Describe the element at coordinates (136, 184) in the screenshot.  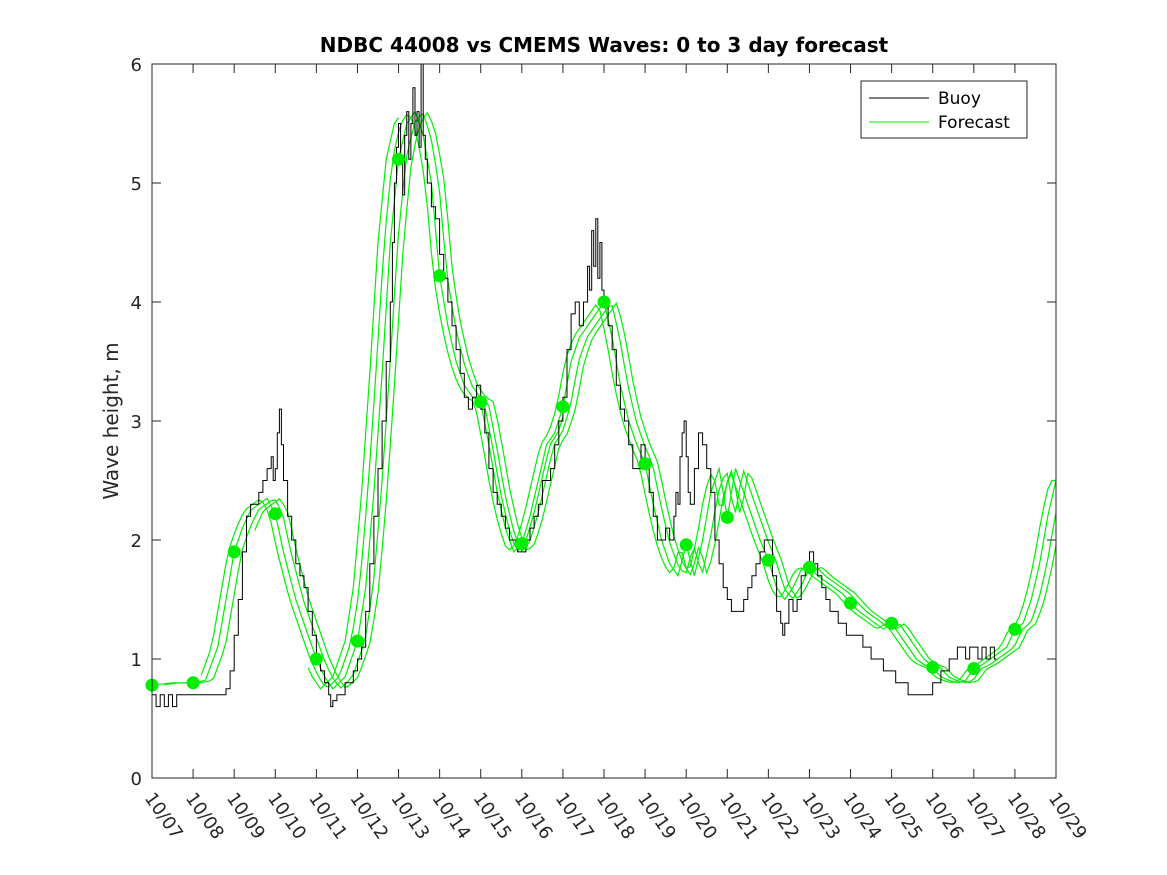
I see `y-tick-label: 5` at that location.